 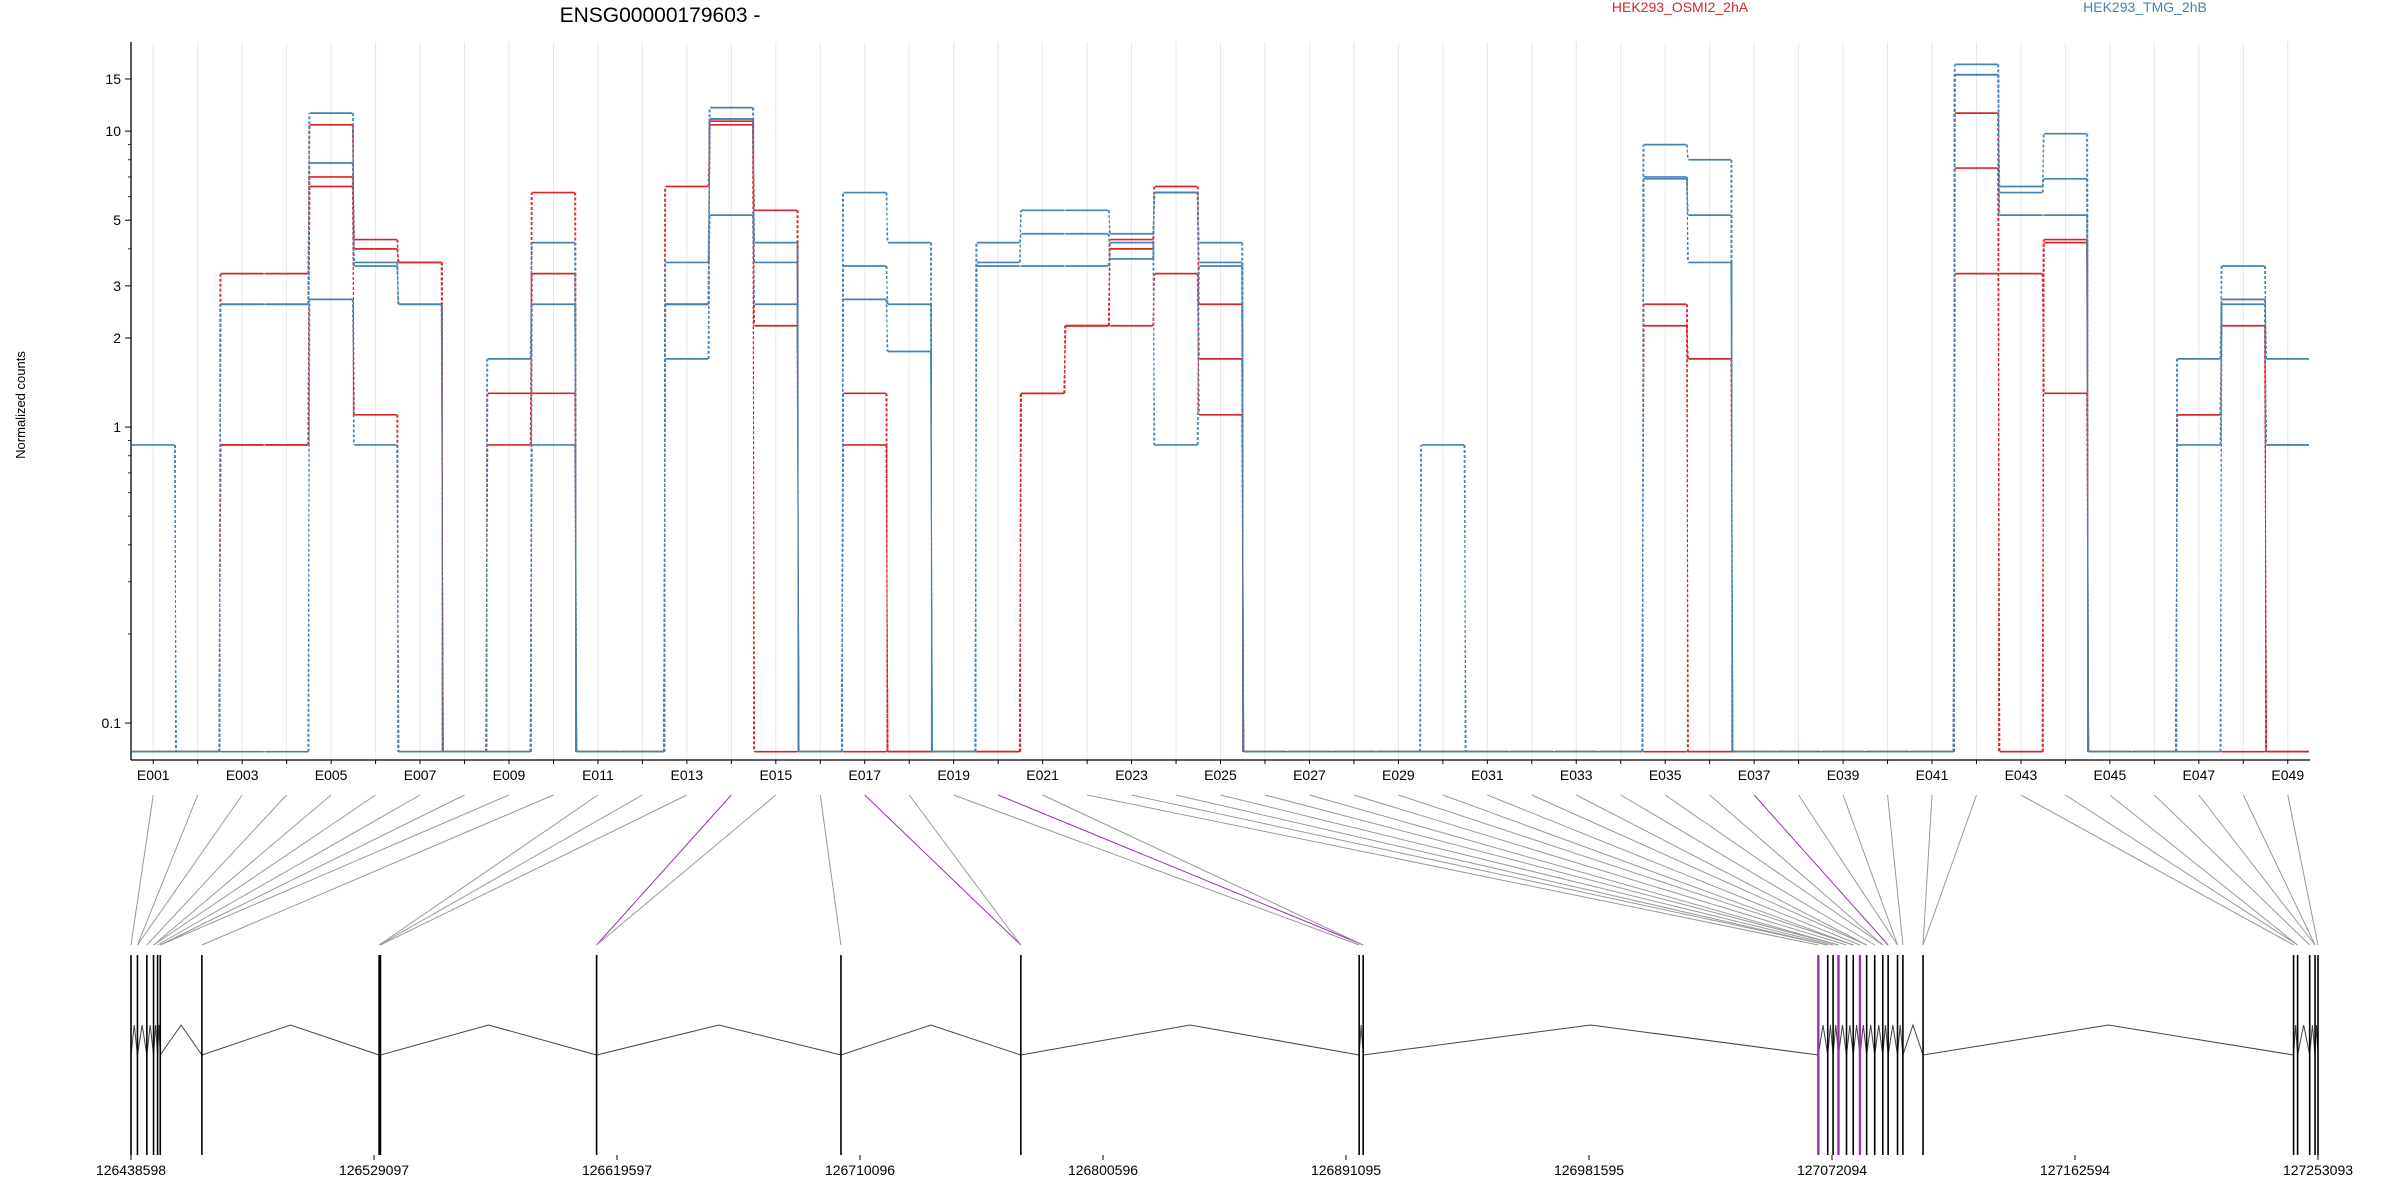 I want to click on x-tick-label: E021, so click(x=1042, y=775).